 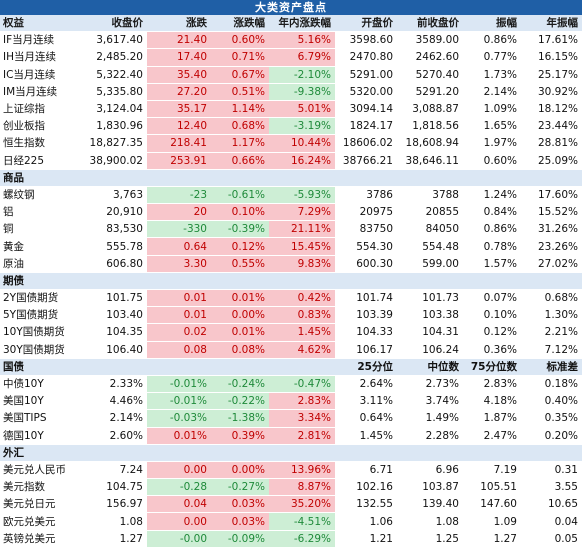 What do you see at coordinates (302, 384) in the screenshot?
I see `table-cell: -0.47%` at bounding box center [302, 384].